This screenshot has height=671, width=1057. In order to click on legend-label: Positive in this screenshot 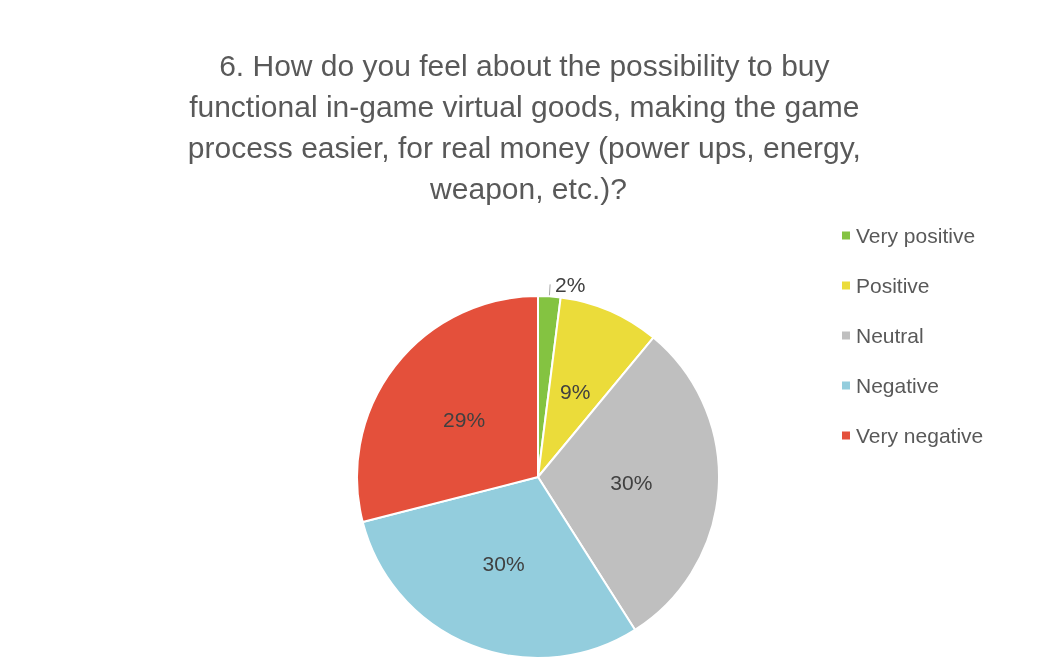, I will do `click(893, 285)`.